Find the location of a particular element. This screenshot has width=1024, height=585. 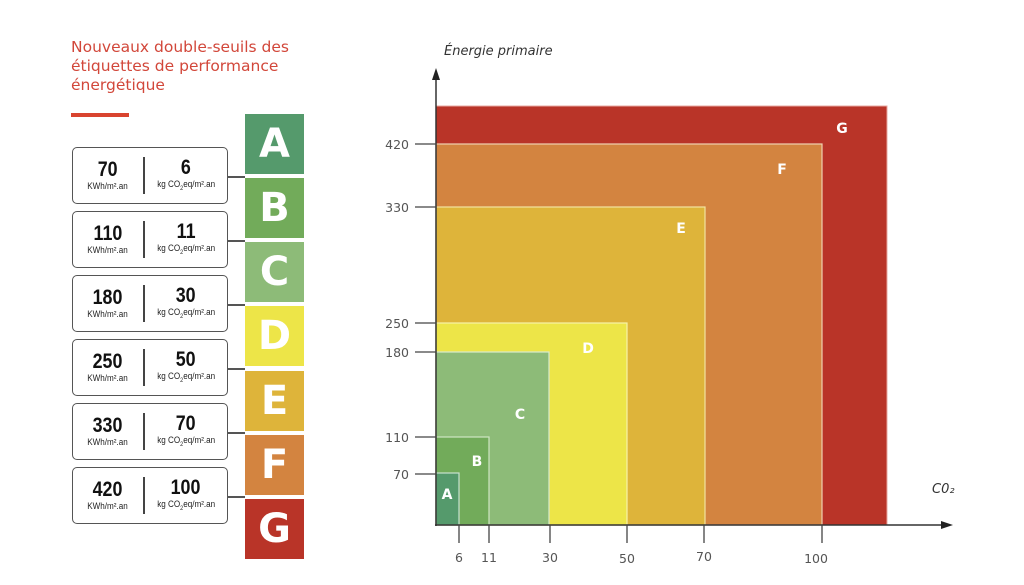

energy-threshold: 110 is located at coordinates (108, 233).